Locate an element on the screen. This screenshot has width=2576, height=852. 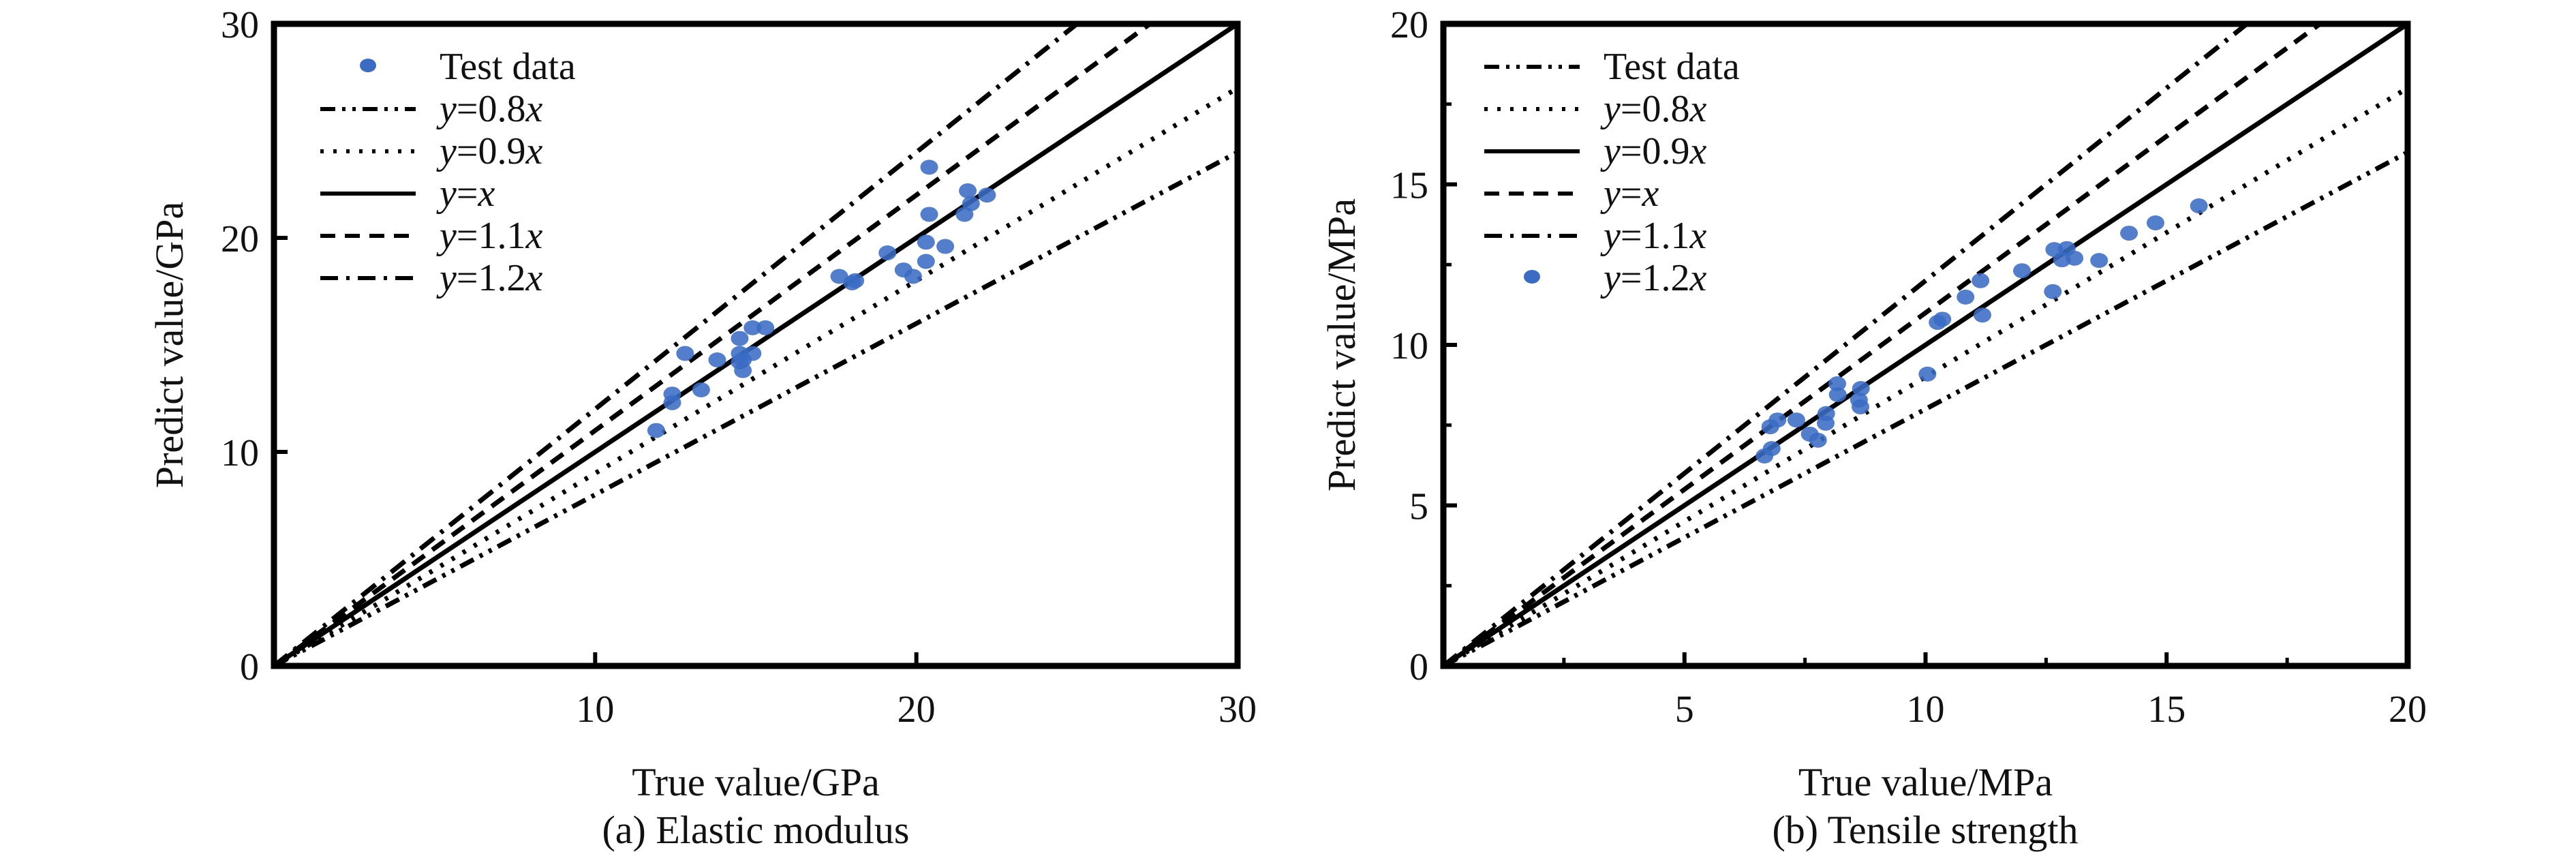
x-tick-label: 15 is located at coordinates (2166, 709).